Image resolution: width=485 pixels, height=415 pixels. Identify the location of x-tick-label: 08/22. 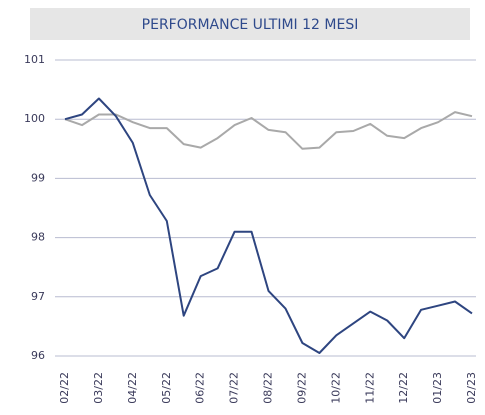
(268, 388).